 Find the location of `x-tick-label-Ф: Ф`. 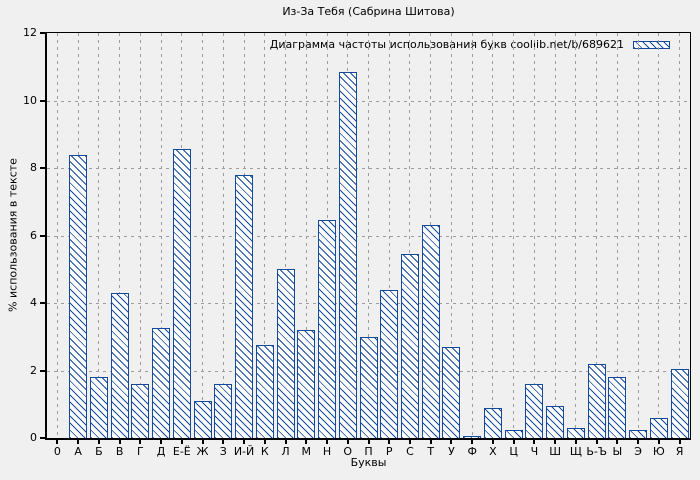

x-tick-label-Ф: Ф is located at coordinates (472, 451).